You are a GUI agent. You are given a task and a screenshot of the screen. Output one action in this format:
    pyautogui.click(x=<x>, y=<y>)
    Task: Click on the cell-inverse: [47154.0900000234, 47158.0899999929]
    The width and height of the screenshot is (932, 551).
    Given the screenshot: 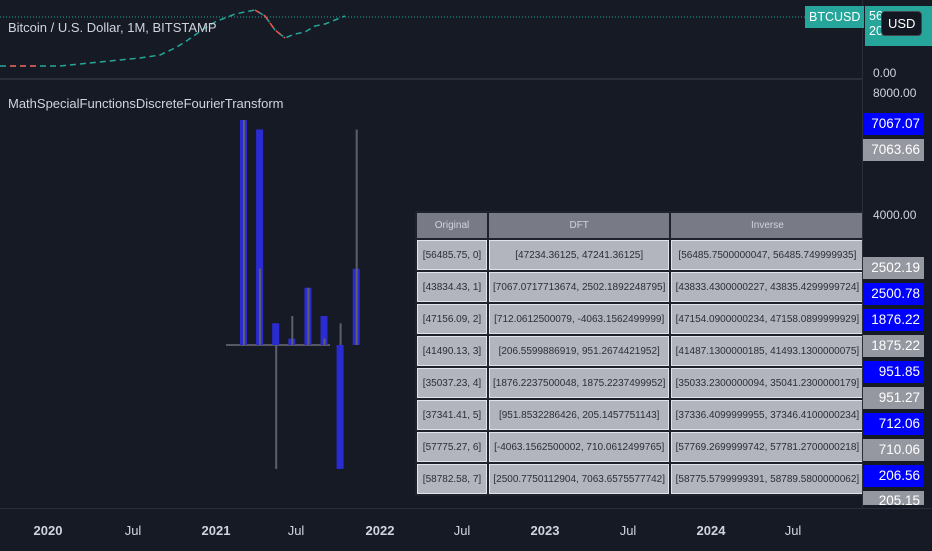 What is the action you would take?
    pyautogui.click(x=767, y=319)
    